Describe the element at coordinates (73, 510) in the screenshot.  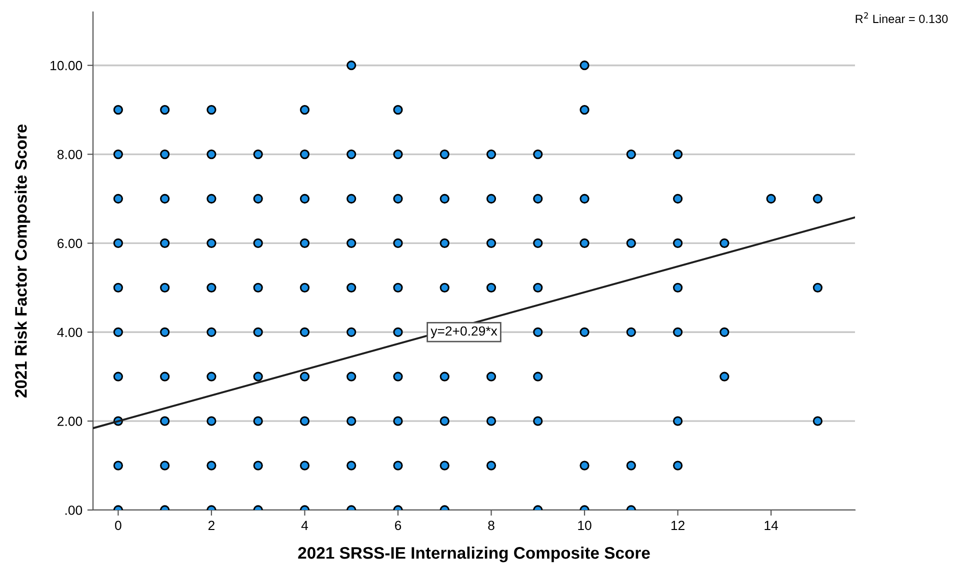
I see `y-tick-label: .00` at that location.